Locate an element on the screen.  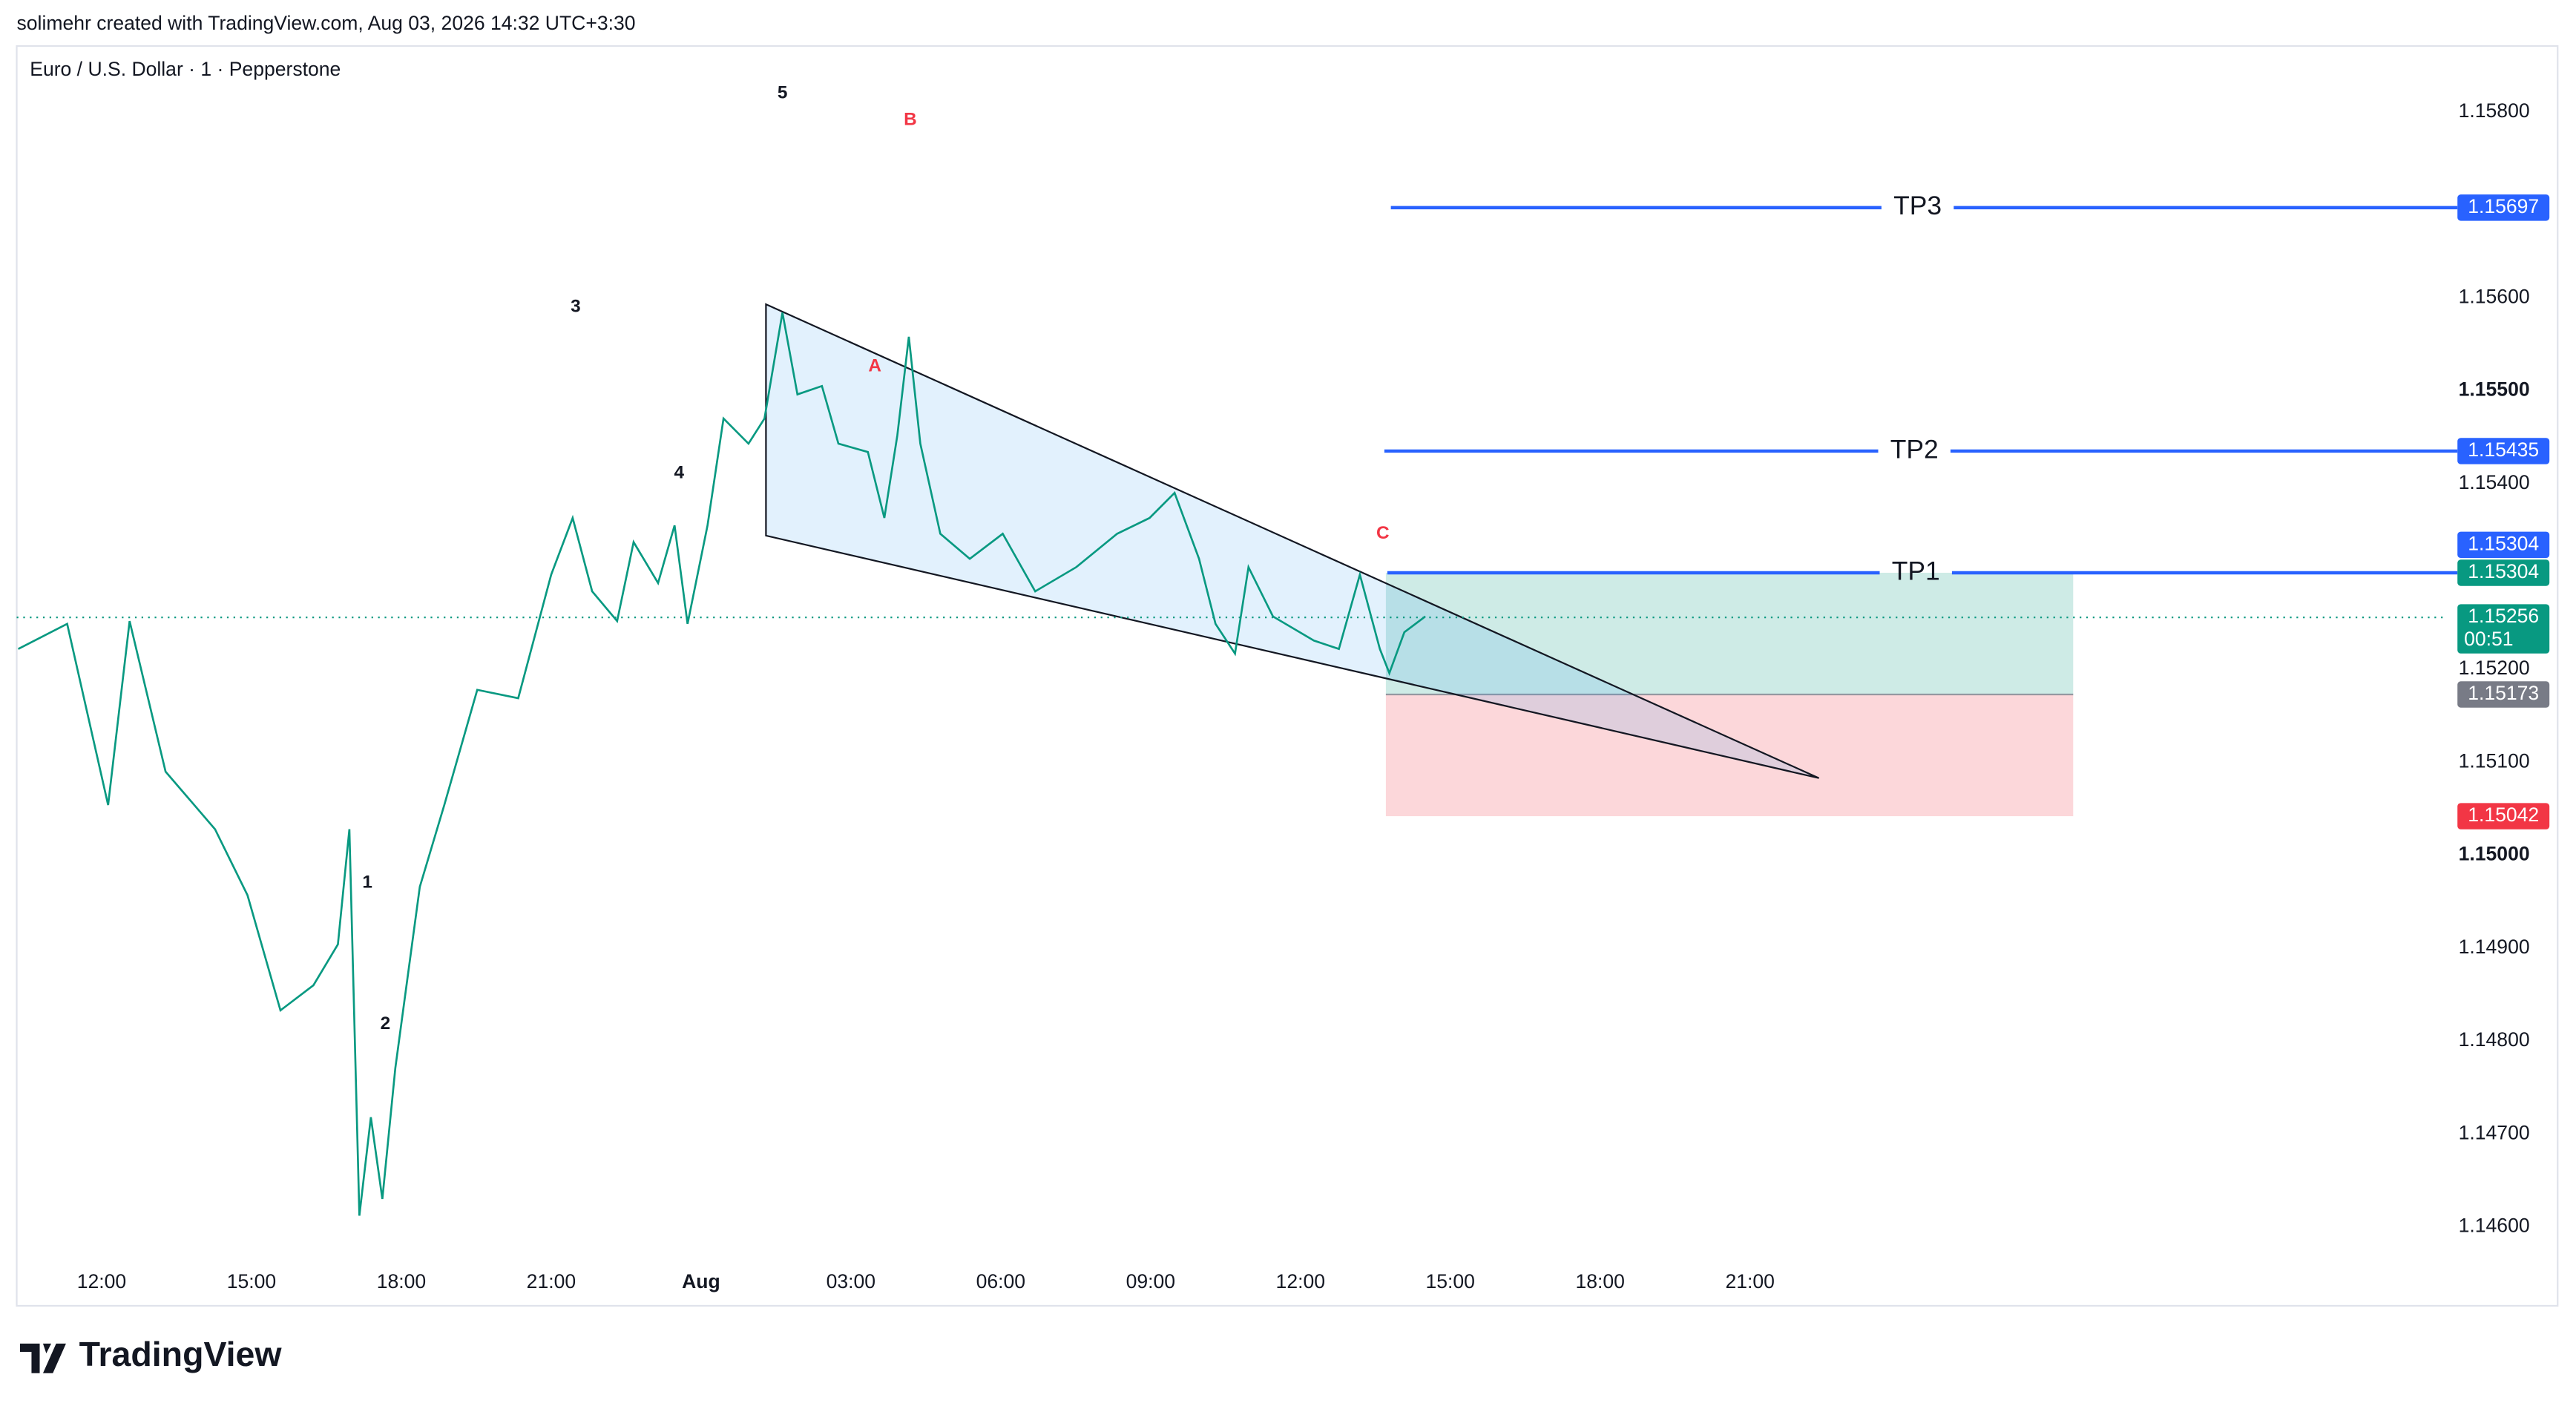
wave-label: 2 is located at coordinates (386, 1024).